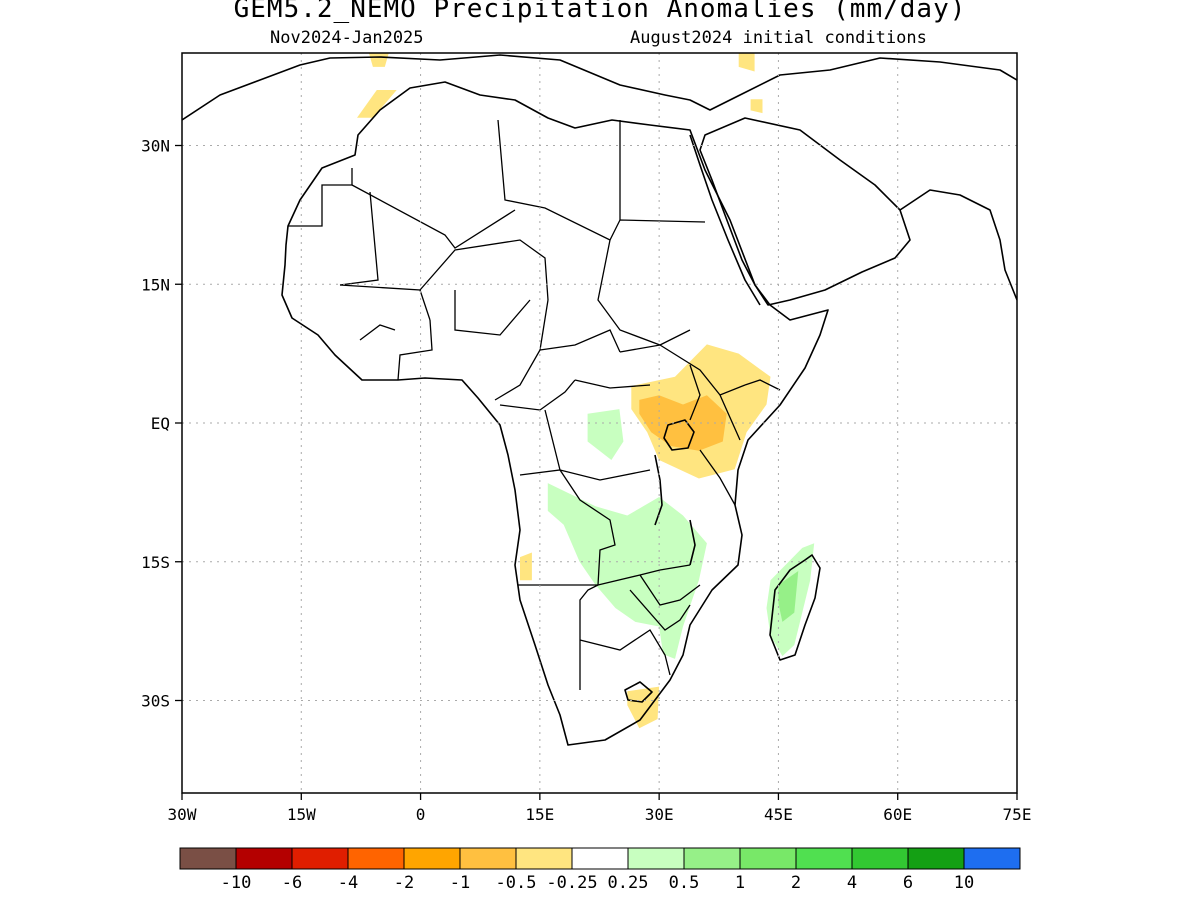  I want to click on iran-india-coastline, so click(958, 245).